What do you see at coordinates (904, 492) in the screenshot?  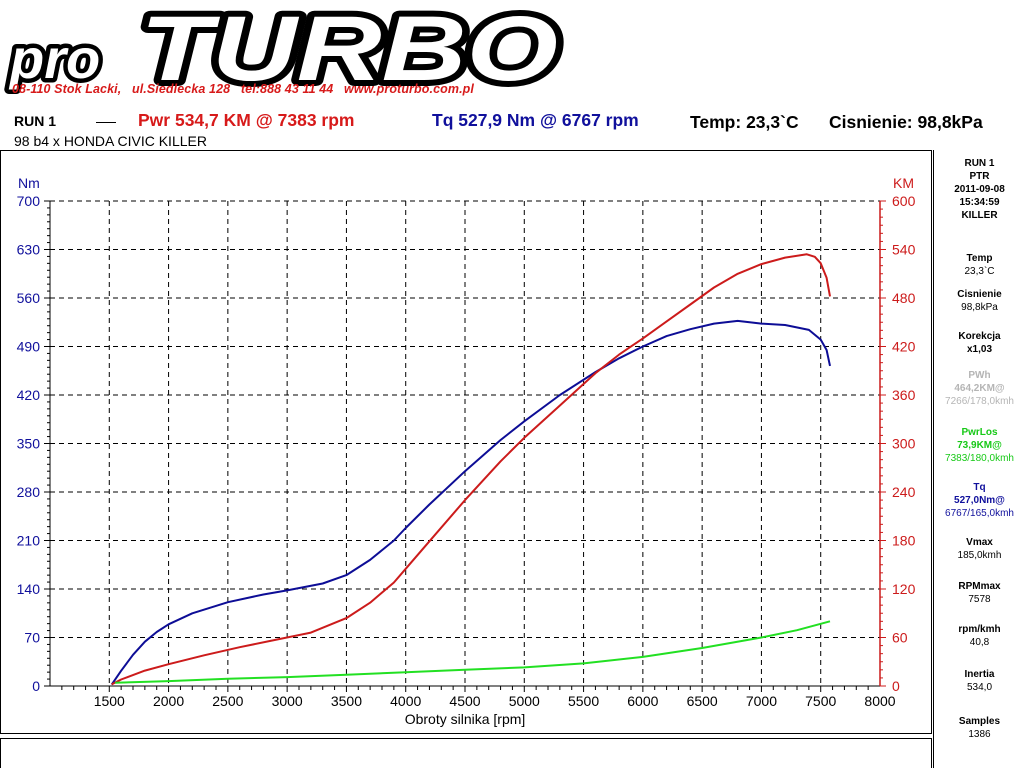 I see `y-right-tick-label: 240` at bounding box center [904, 492].